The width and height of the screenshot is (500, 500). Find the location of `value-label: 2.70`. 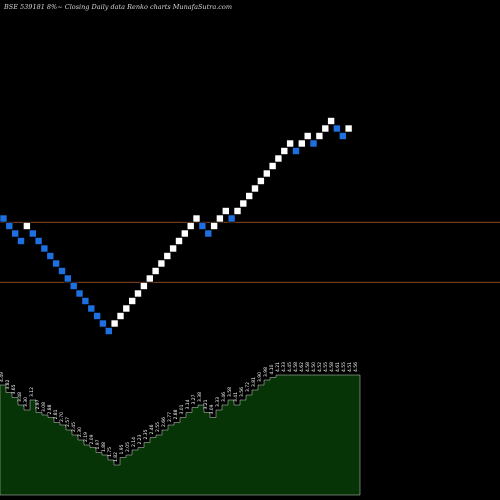

value-label: 2.70 is located at coordinates (62, 417).